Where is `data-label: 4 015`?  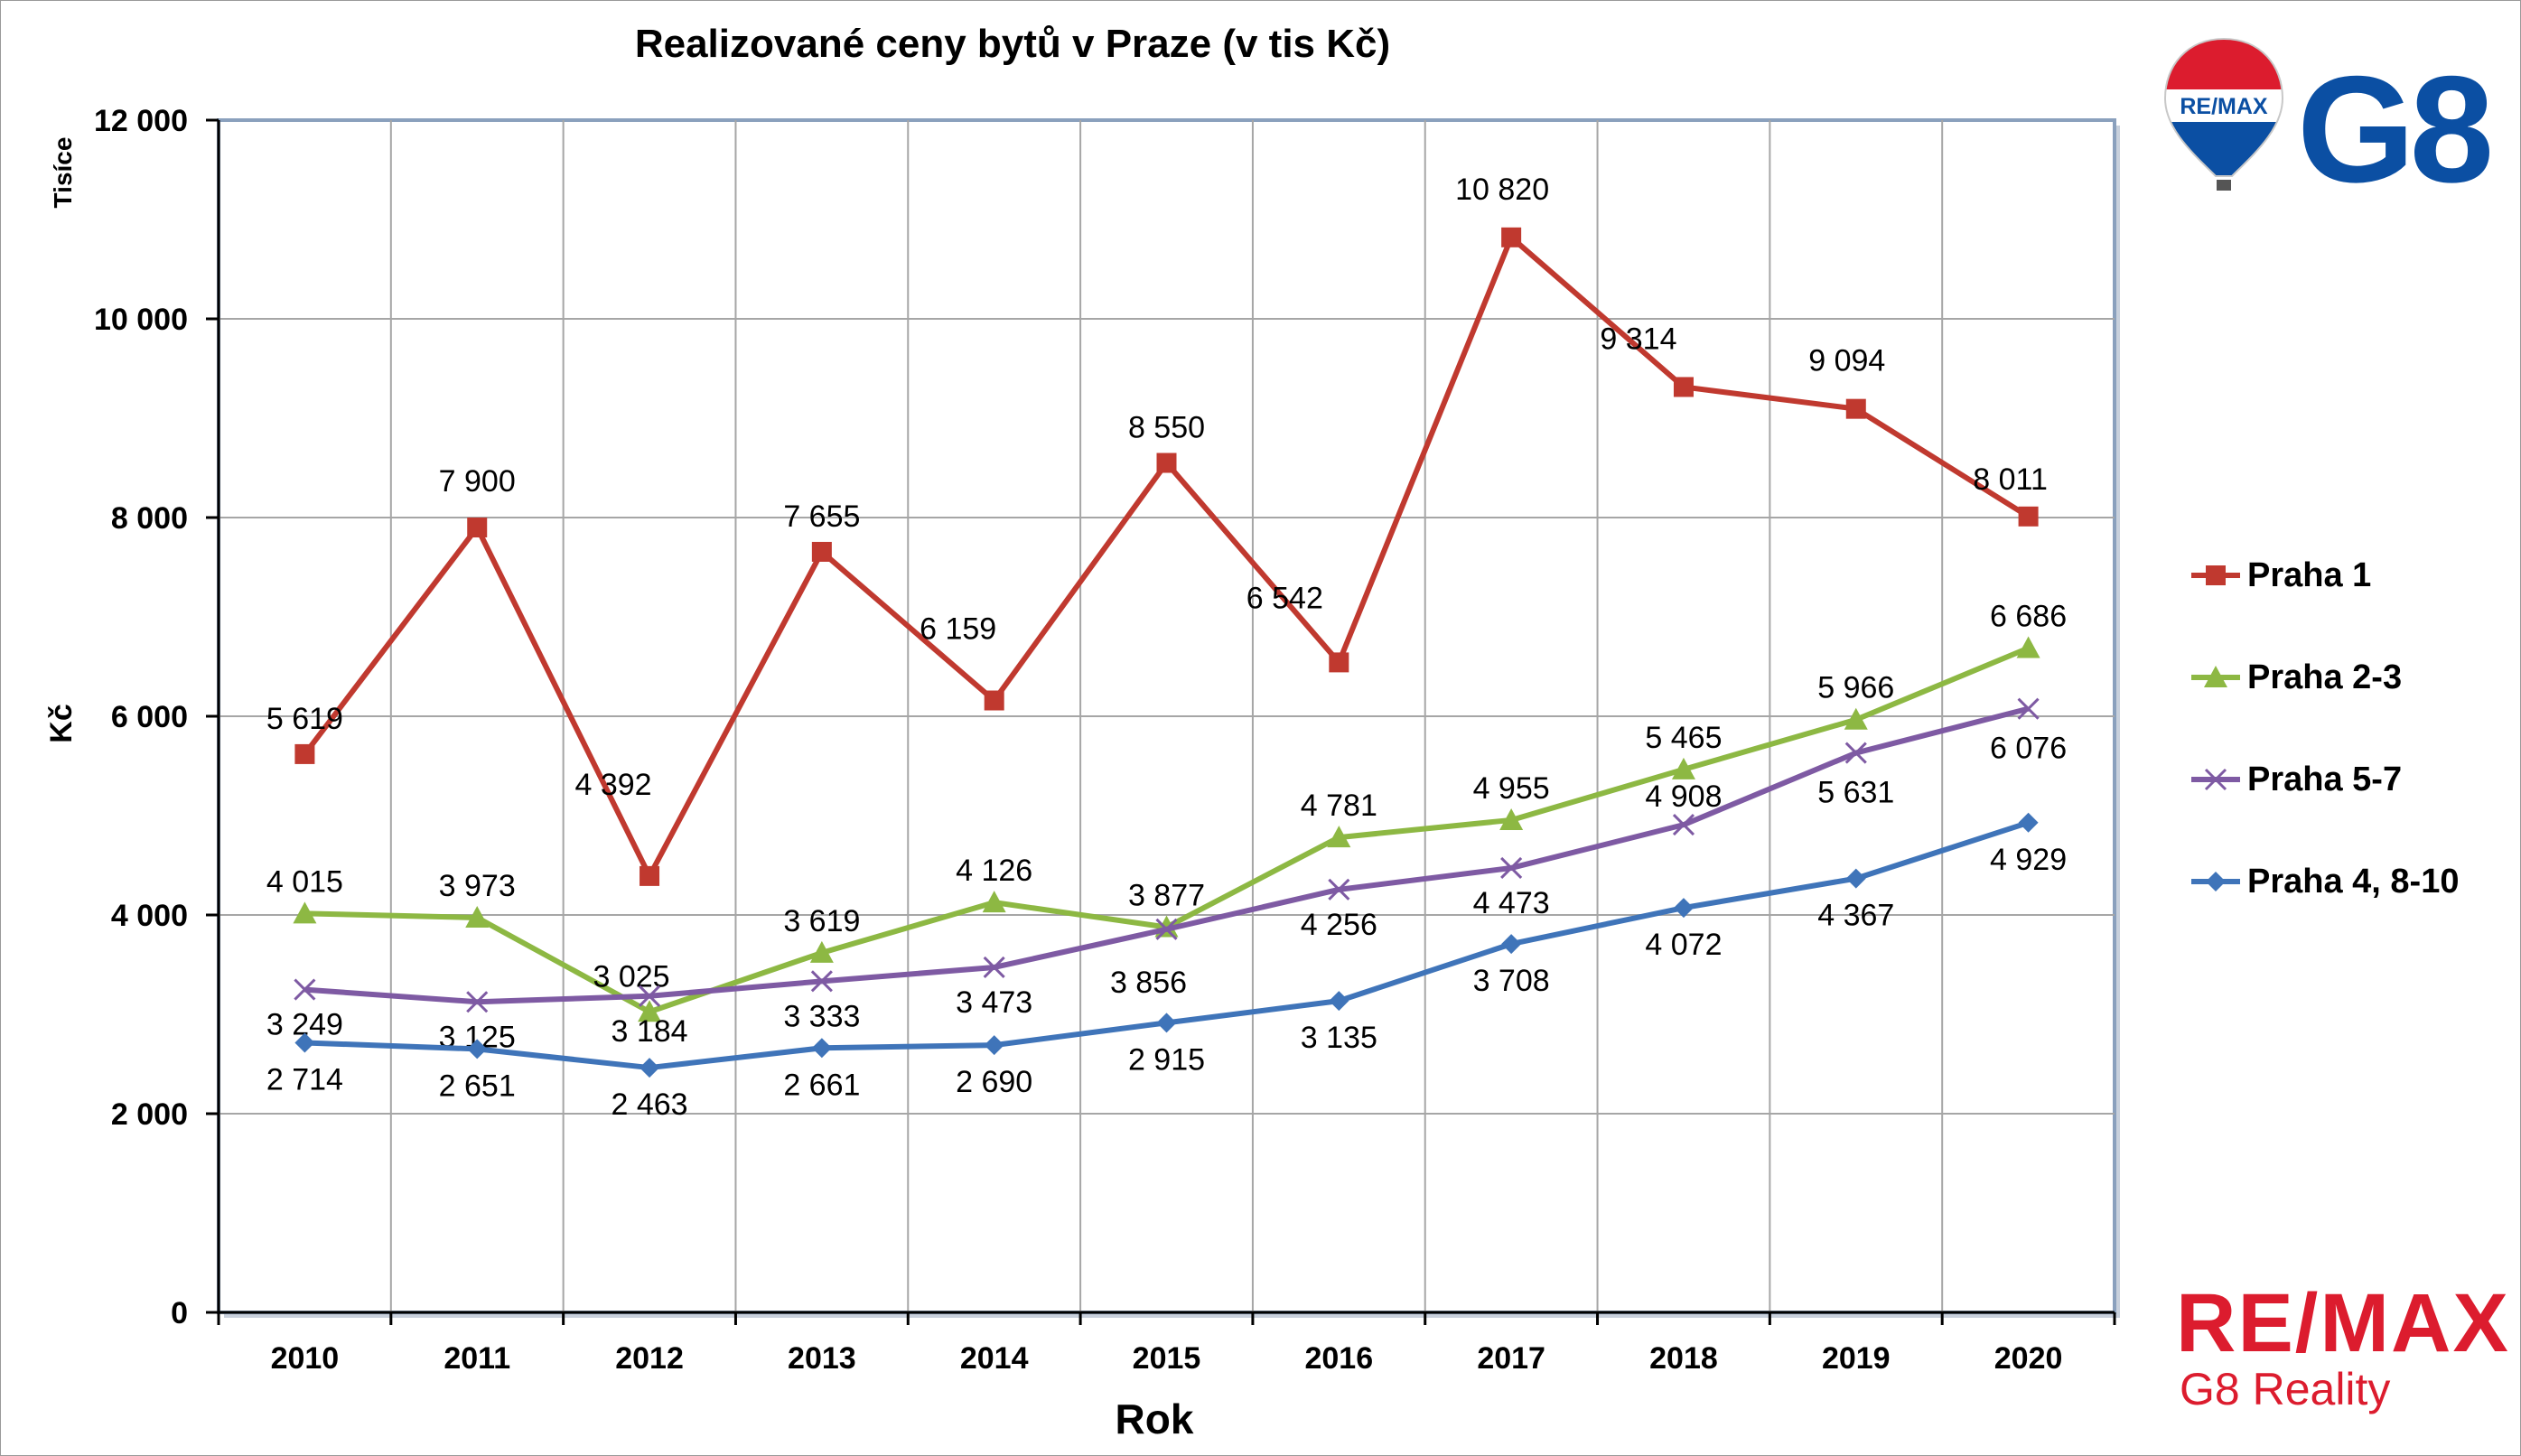 data-label: 4 015 is located at coordinates (304, 882).